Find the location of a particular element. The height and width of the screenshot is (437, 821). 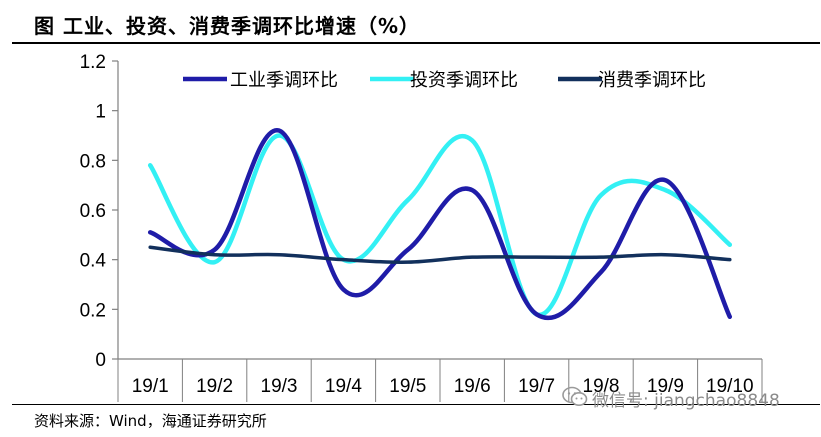

x-tick-label: 19/9 is located at coordinates (665, 386).